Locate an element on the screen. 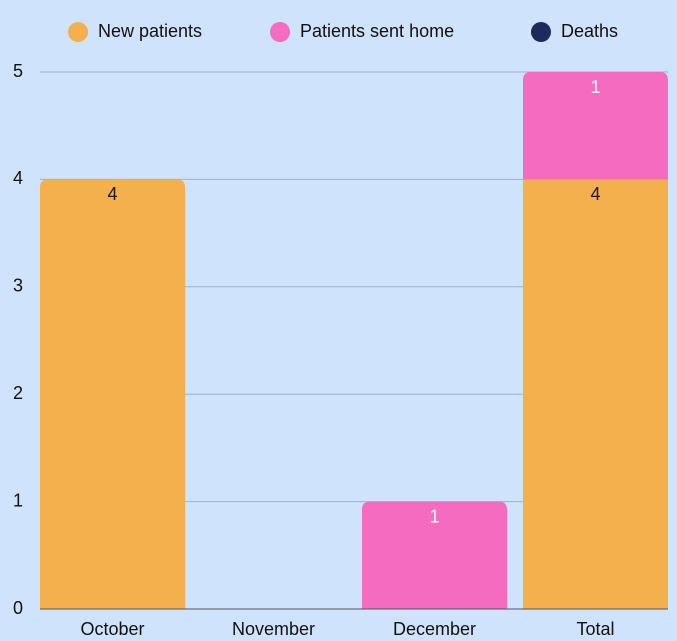 The width and height of the screenshot is (677, 641). legend-label: New patients is located at coordinates (150, 31).